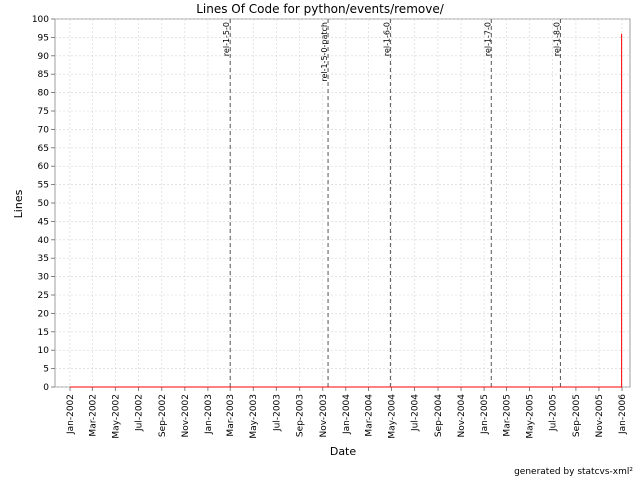  I want to click on release-marker-label: rel-1-5-0, so click(226, 39).